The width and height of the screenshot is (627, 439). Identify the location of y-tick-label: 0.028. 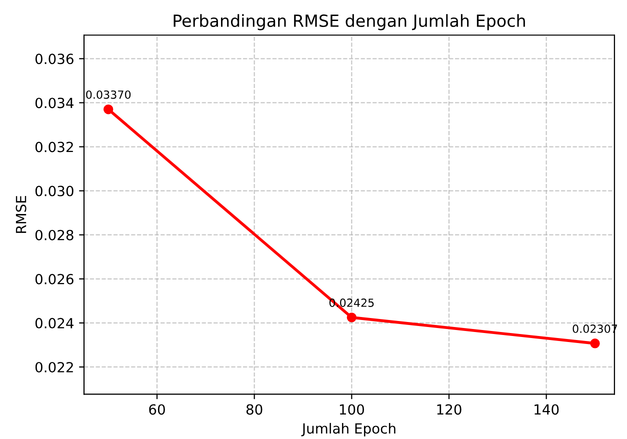
(54, 235).